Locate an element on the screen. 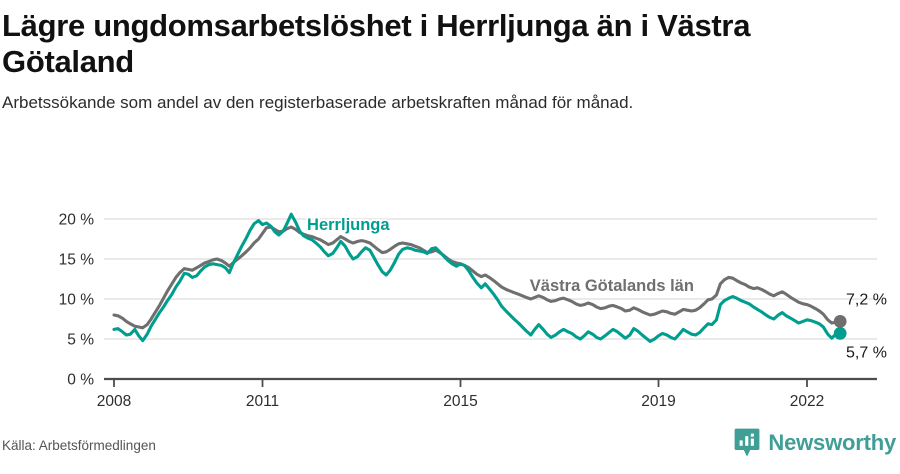 This screenshot has width=900, height=474. x-axis-tick-labels: 2008 2011 2015 2019 2022 is located at coordinates (460, 401).